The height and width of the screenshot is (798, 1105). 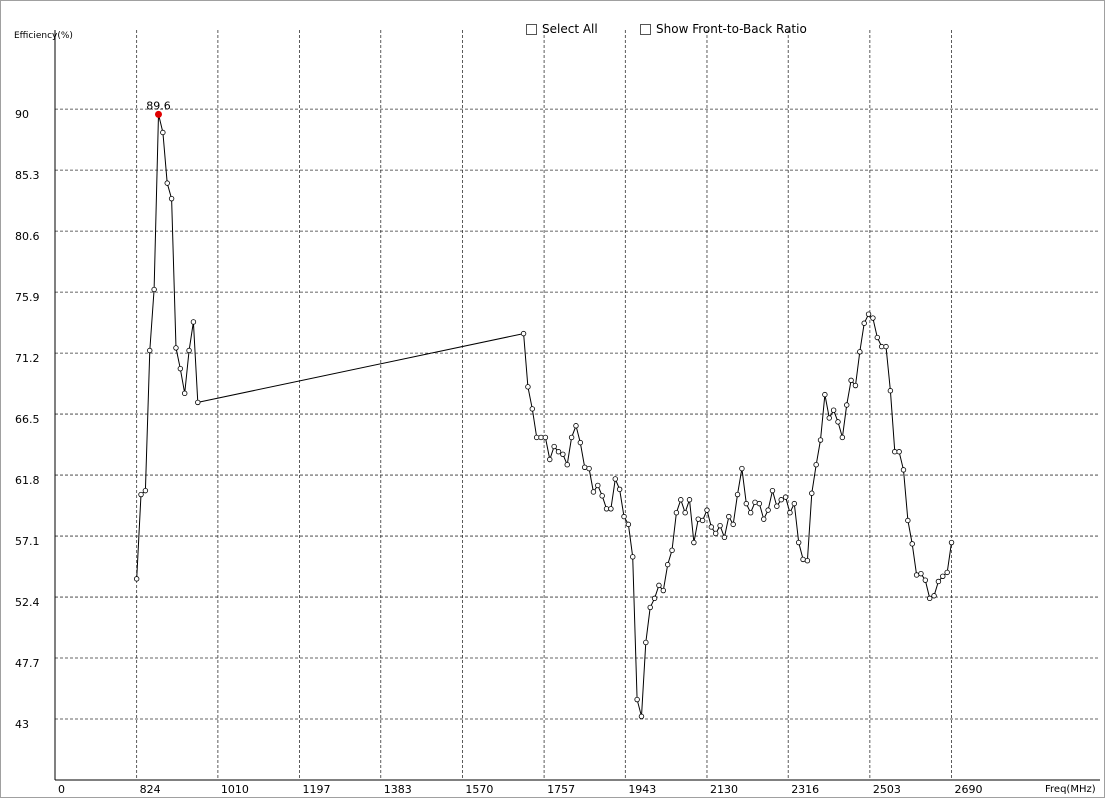 What do you see at coordinates (723, 29) in the screenshot?
I see `front-to-back-checkbox: Show Front-to-Back Ratio` at bounding box center [723, 29].